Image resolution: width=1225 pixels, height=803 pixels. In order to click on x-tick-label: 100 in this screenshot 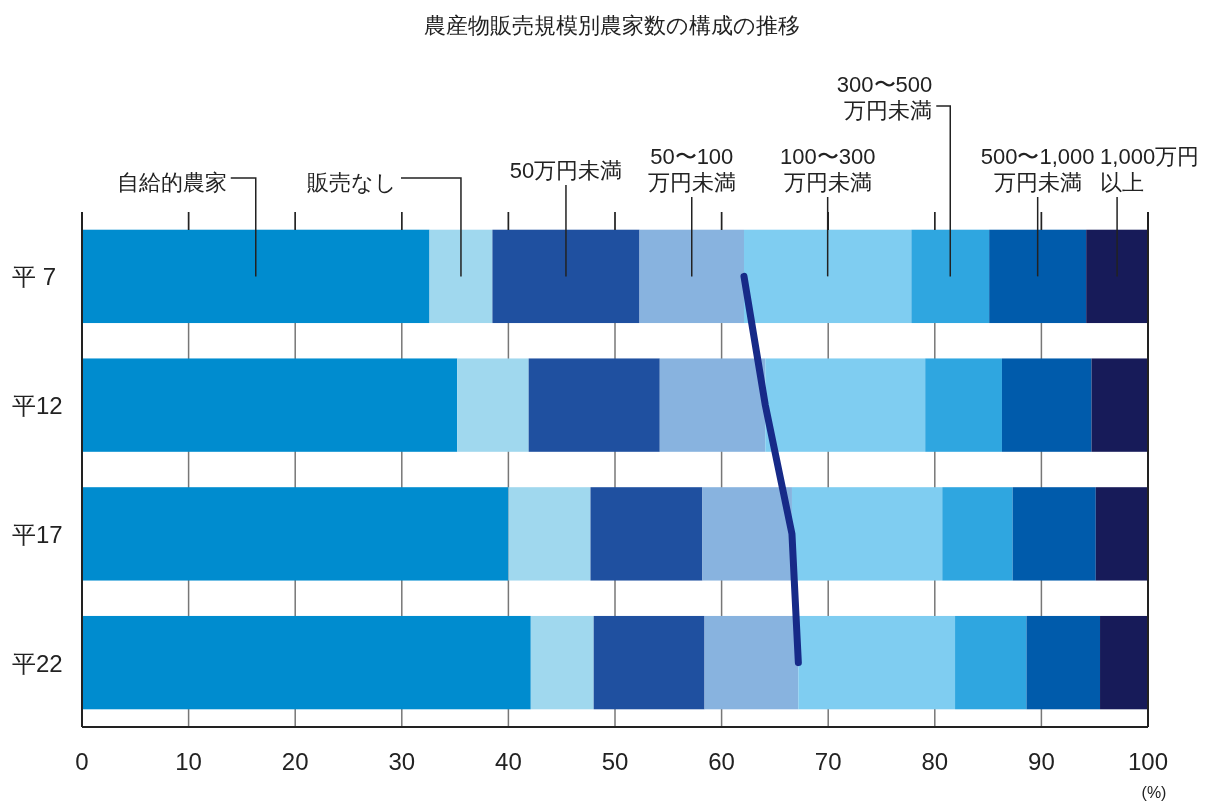, I will do `click(1148, 761)`.